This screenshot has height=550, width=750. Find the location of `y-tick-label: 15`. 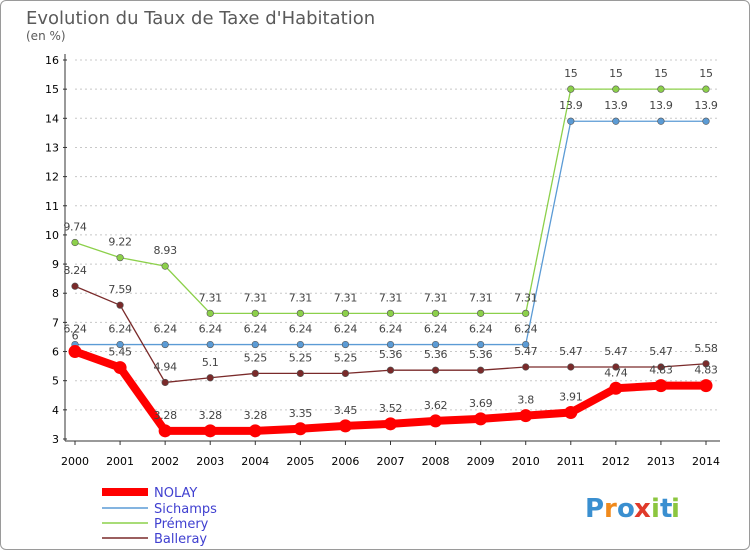

y-tick-label: 15 is located at coordinates (52, 89).